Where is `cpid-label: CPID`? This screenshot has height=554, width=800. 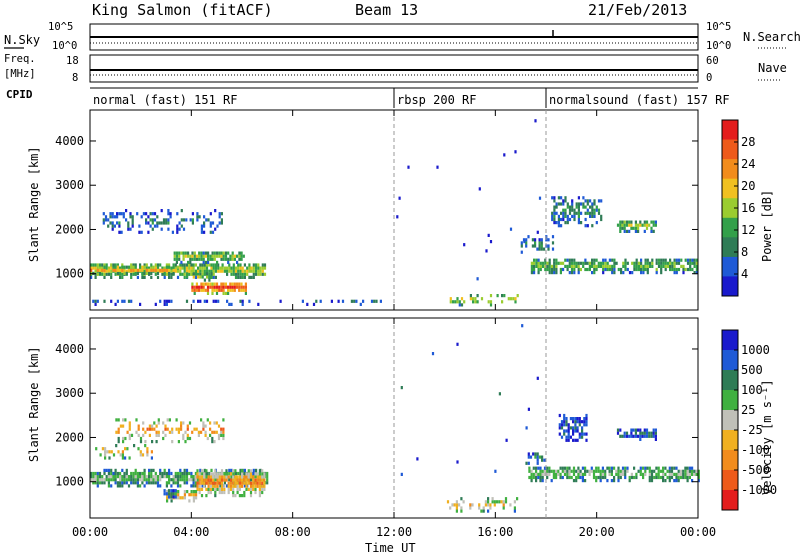
cpid-label: CPID is located at coordinates (19, 94).